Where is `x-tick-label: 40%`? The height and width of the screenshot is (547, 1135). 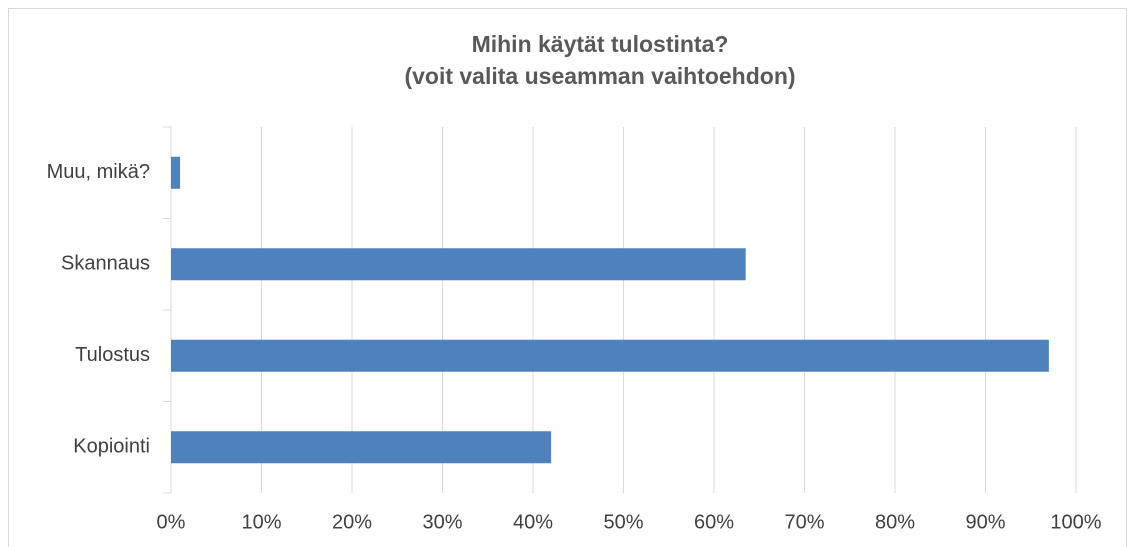 x-tick-label: 40% is located at coordinates (533, 522).